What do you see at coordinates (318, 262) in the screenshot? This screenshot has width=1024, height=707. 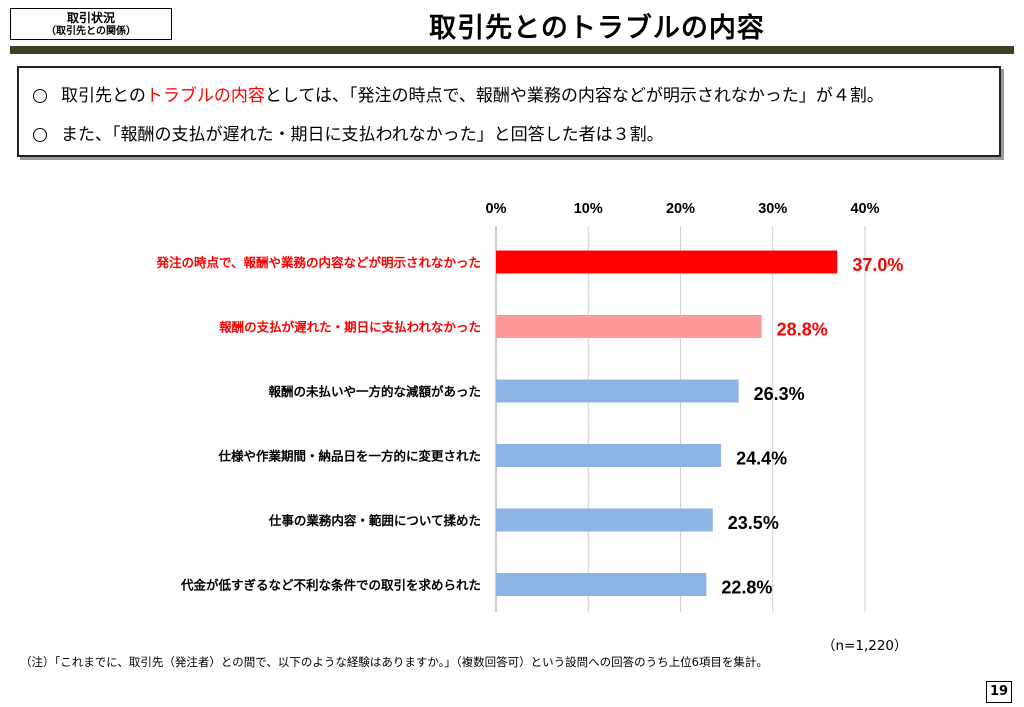 I see `category-label: 発注の時点で、報酬や業務の内容などが明示されなかった` at bounding box center [318, 262].